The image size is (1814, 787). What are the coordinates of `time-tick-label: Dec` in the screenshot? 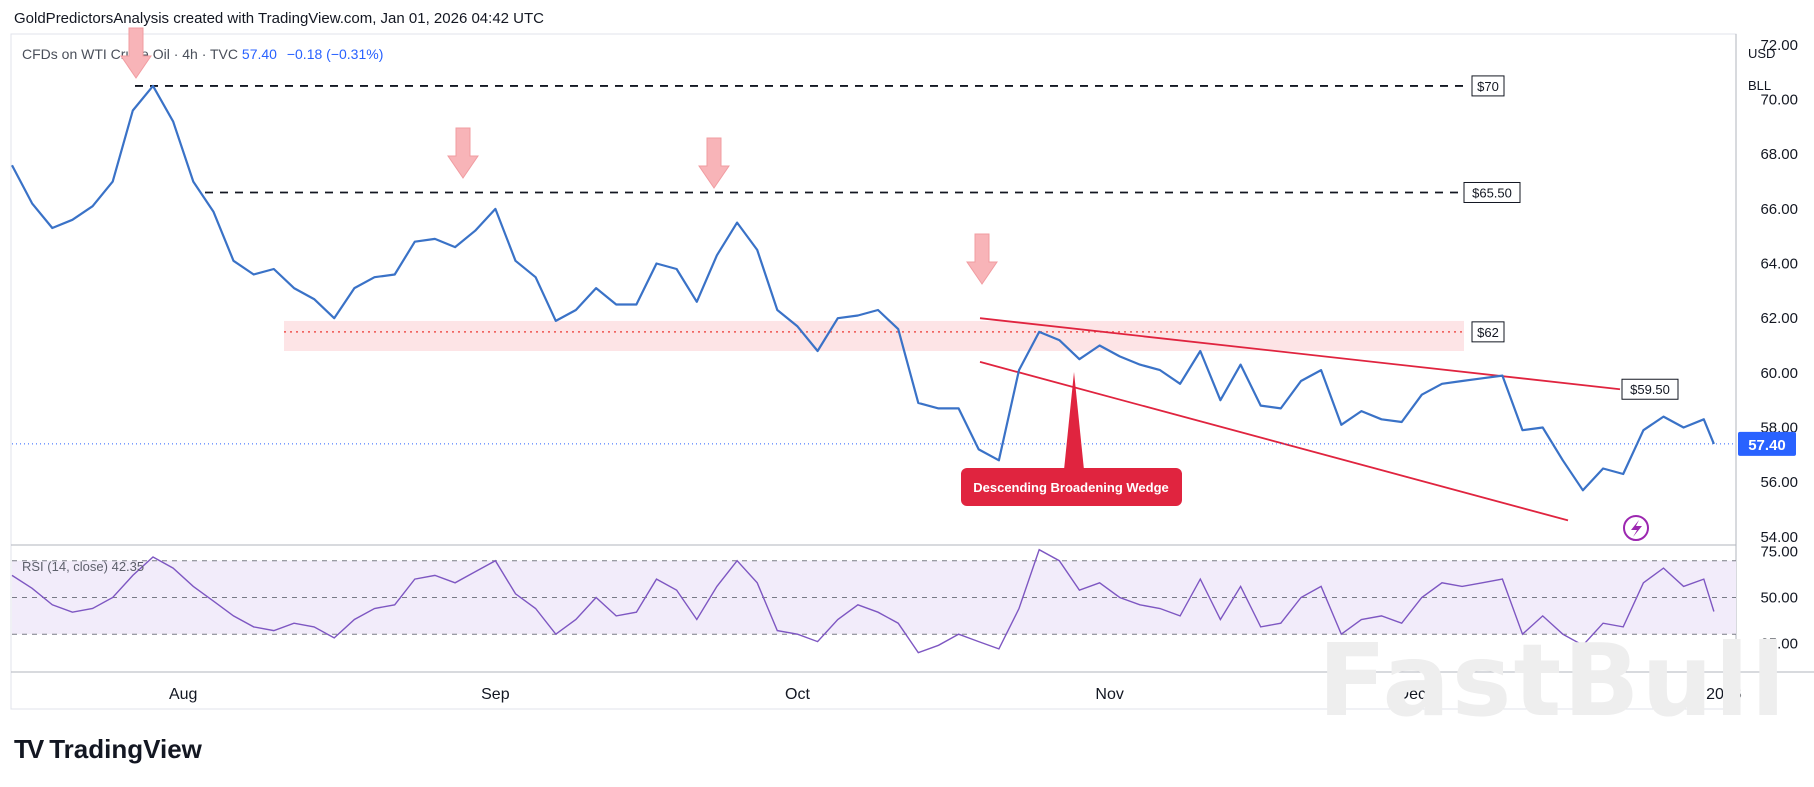 It's located at (1412, 694).